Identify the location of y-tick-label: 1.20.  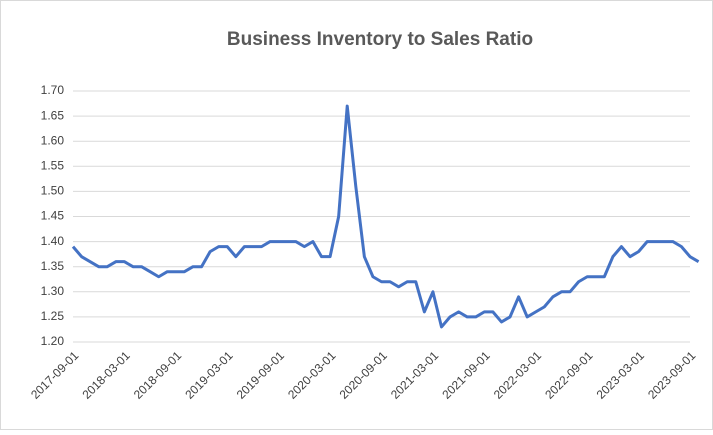
(53, 341).